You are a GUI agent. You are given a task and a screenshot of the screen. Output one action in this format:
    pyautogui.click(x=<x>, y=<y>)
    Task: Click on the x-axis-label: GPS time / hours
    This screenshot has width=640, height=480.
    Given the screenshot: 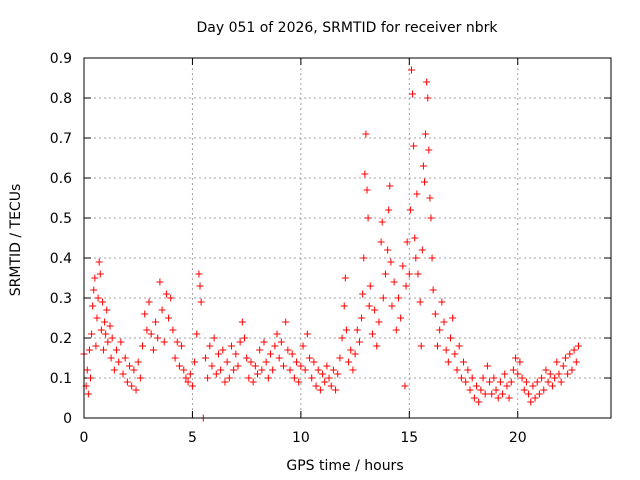 What is the action you would take?
    pyautogui.click(x=344, y=466)
    